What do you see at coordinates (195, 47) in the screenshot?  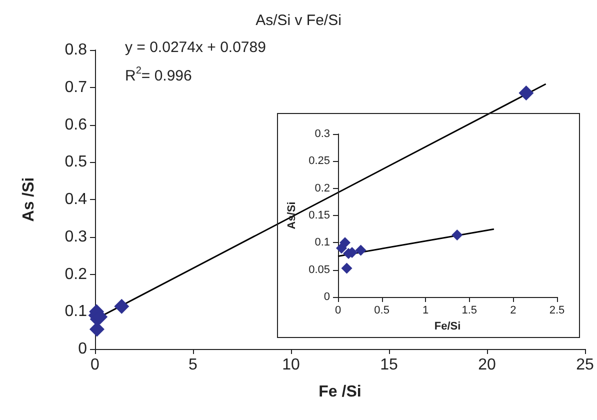 I see `annotation: y = 0.0274x + 0.0789` at bounding box center [195, 47].